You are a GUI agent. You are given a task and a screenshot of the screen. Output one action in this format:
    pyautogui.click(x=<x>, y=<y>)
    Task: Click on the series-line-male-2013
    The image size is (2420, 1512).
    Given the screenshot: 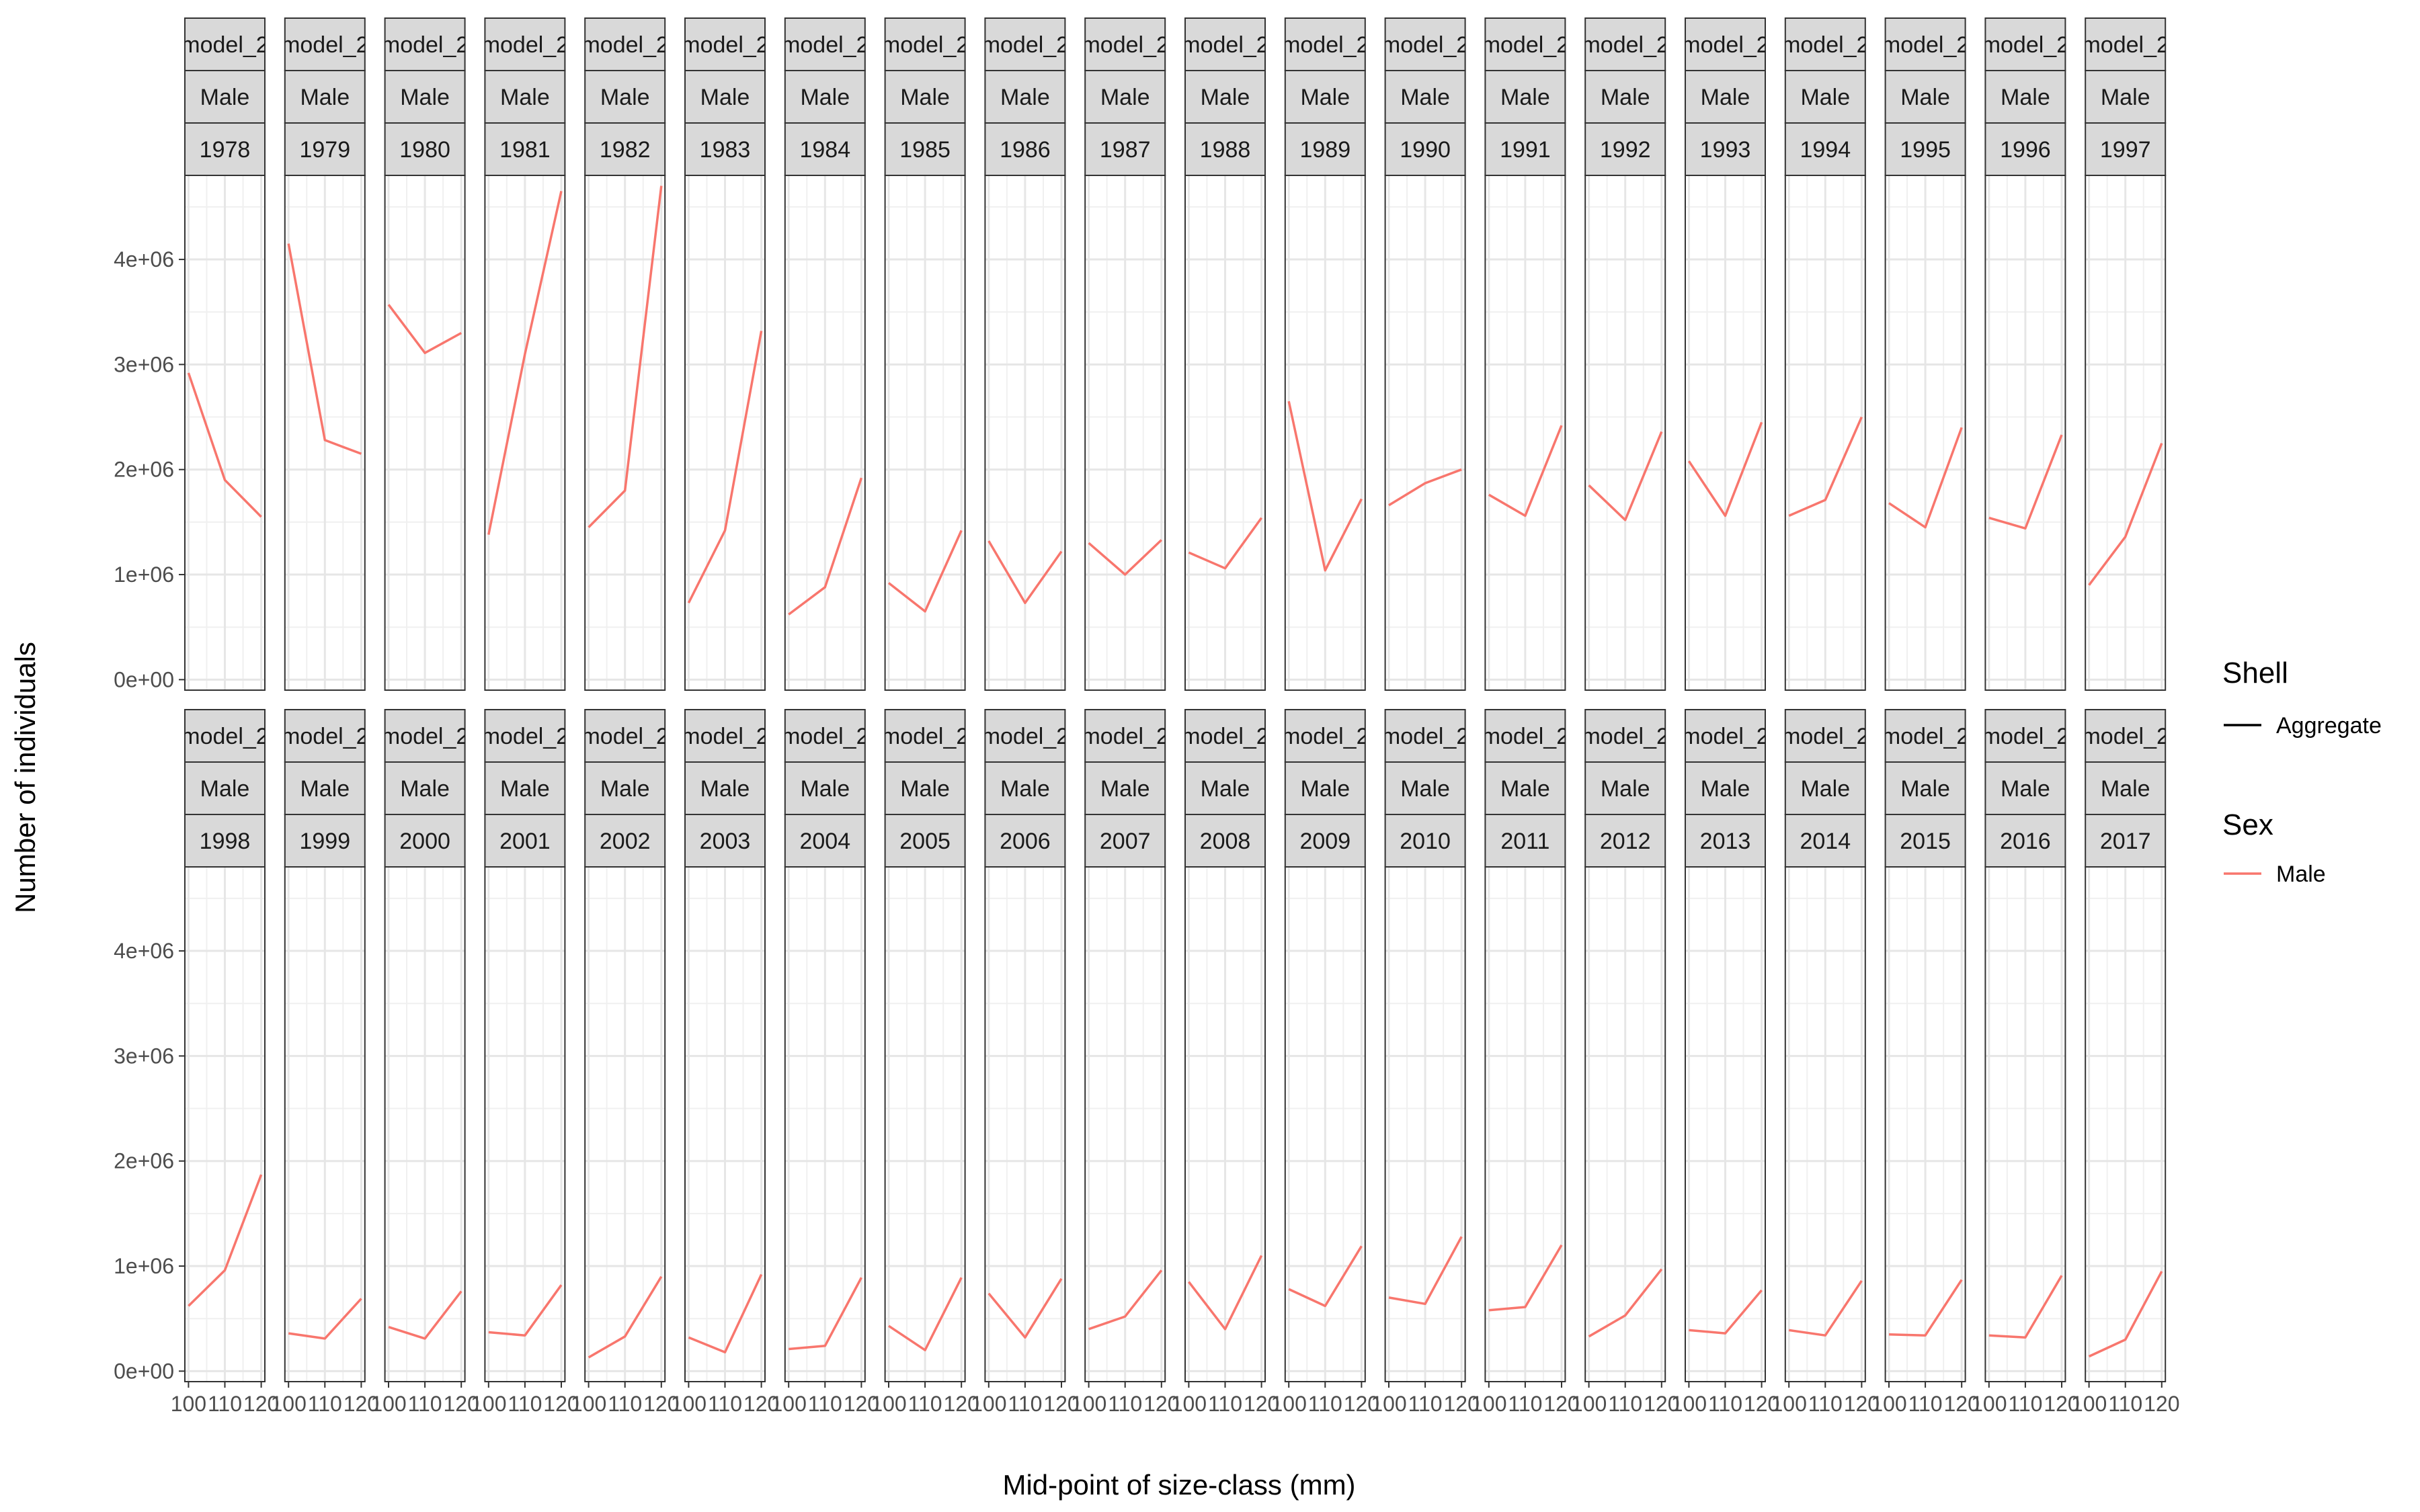 What is the action you would take?
    pyautogui.click(x=1726, y=1312)
    